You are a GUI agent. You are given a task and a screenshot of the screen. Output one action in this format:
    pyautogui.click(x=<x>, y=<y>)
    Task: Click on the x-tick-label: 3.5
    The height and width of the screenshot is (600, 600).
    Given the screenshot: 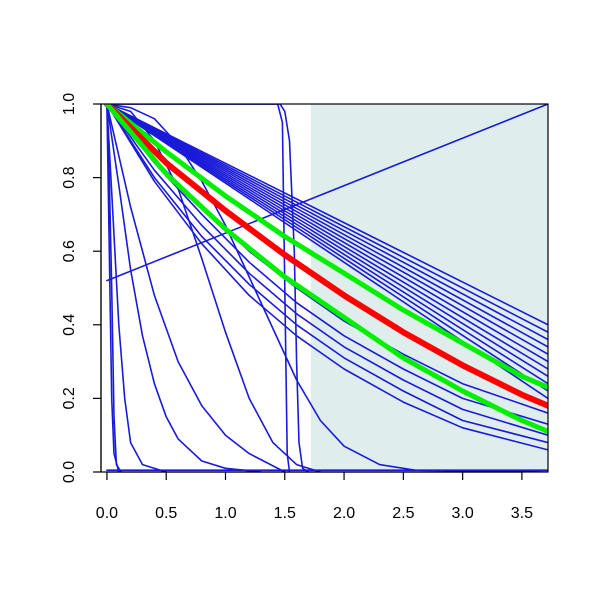 What is the action you would take?
    pyautogui.click(x=522, y=513)
    